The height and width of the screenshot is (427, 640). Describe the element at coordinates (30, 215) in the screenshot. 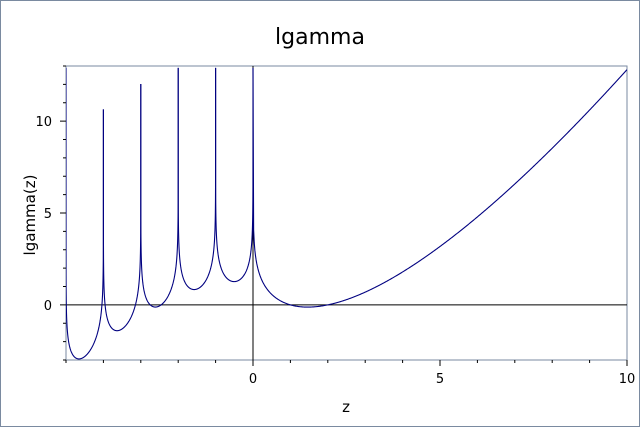

I see `y-axis-label: lgamma(z)` at that location.